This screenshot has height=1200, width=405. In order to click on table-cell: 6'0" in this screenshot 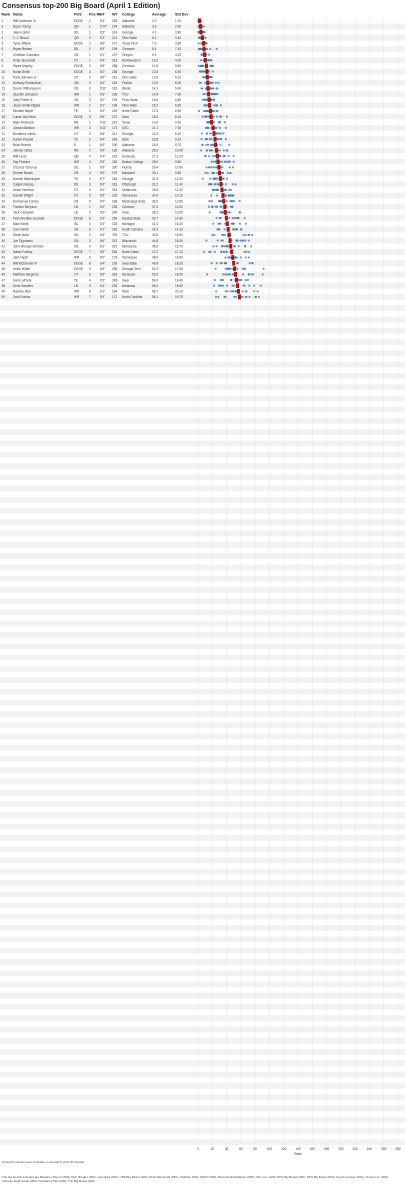, I will do `click(102, 258)`.